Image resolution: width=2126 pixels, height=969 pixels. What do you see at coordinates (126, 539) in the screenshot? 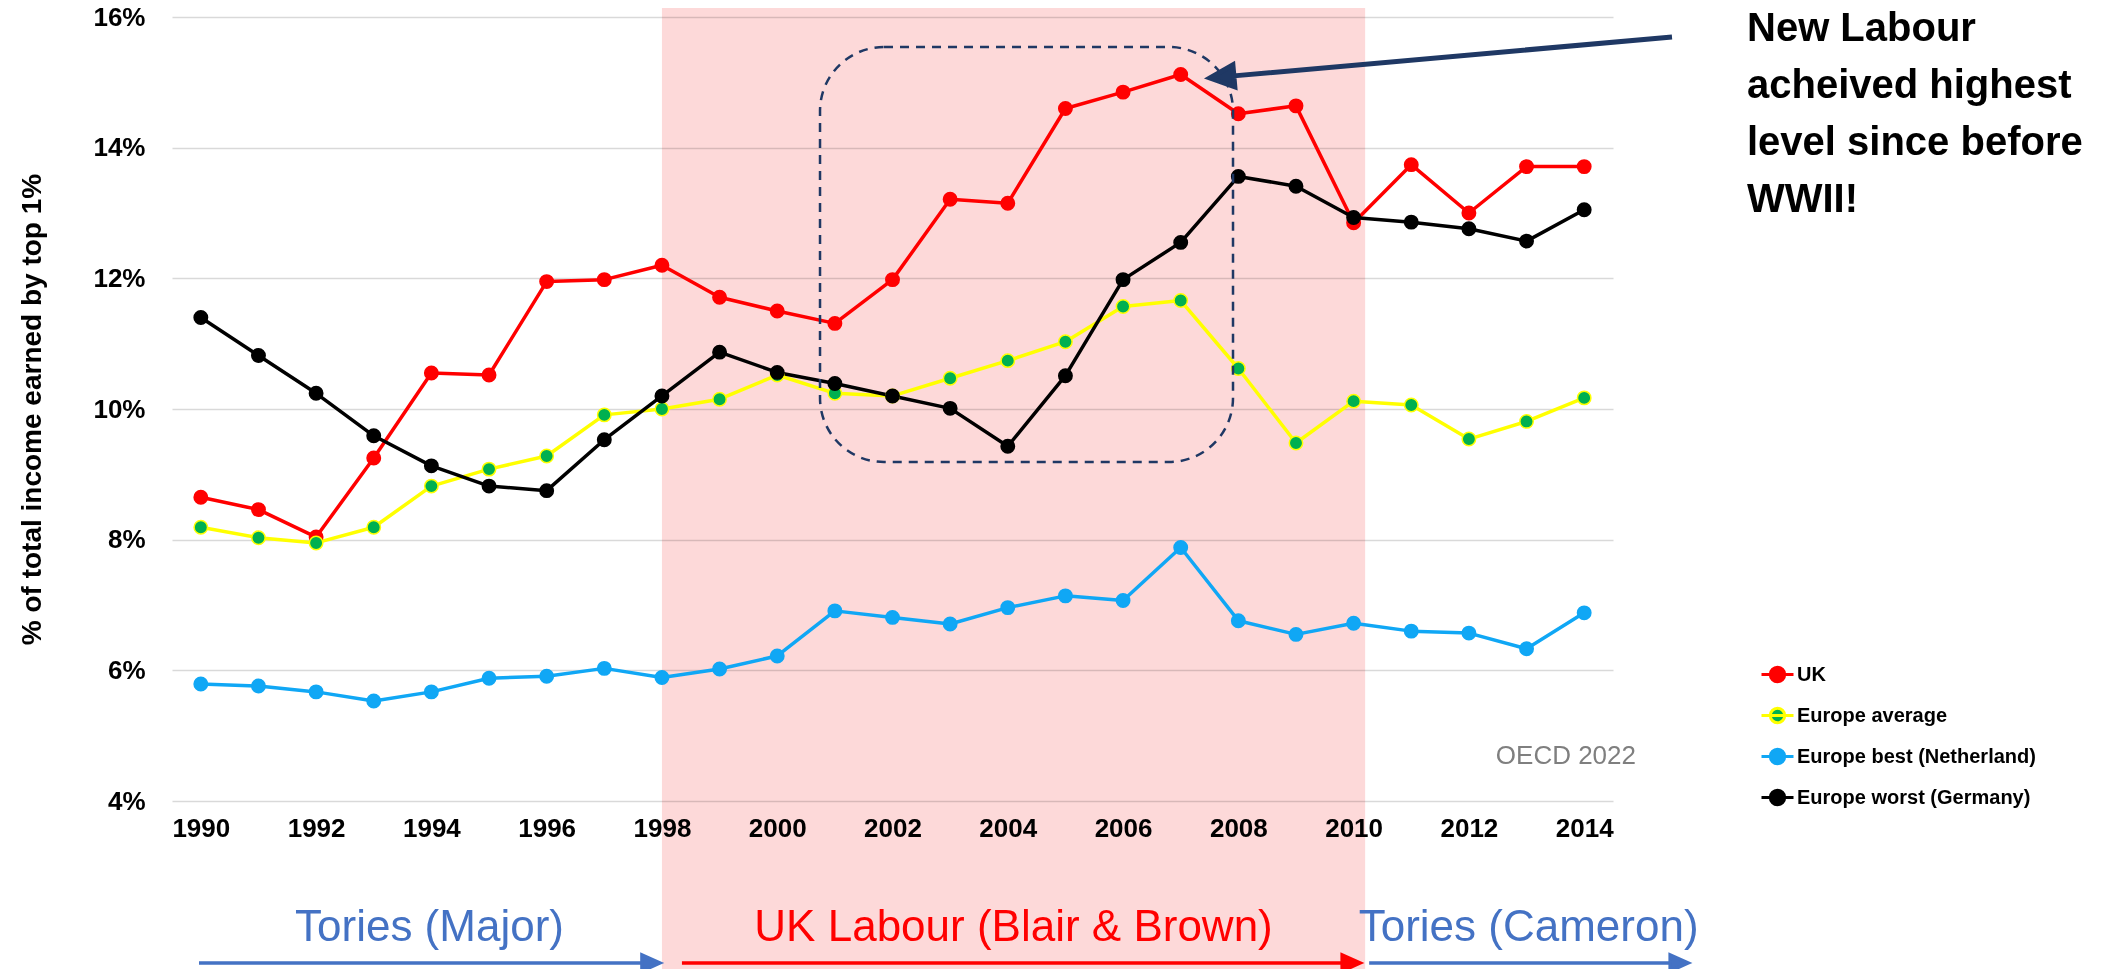
I see `y-tick-label: 8%` at bounding box center [126, 539].